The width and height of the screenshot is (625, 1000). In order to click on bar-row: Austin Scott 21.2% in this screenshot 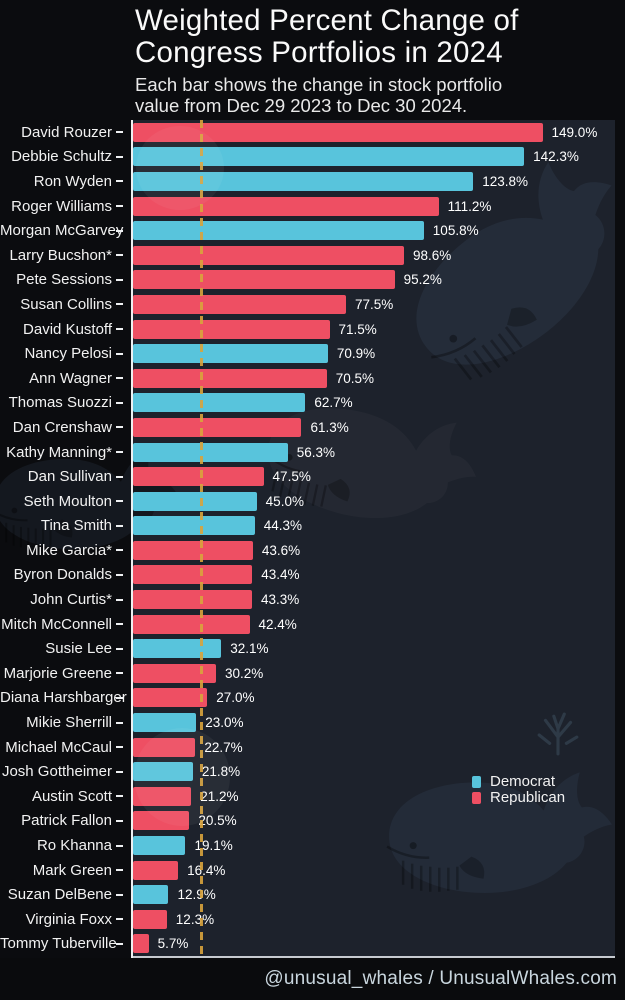, I will do `click(312, 796)`.